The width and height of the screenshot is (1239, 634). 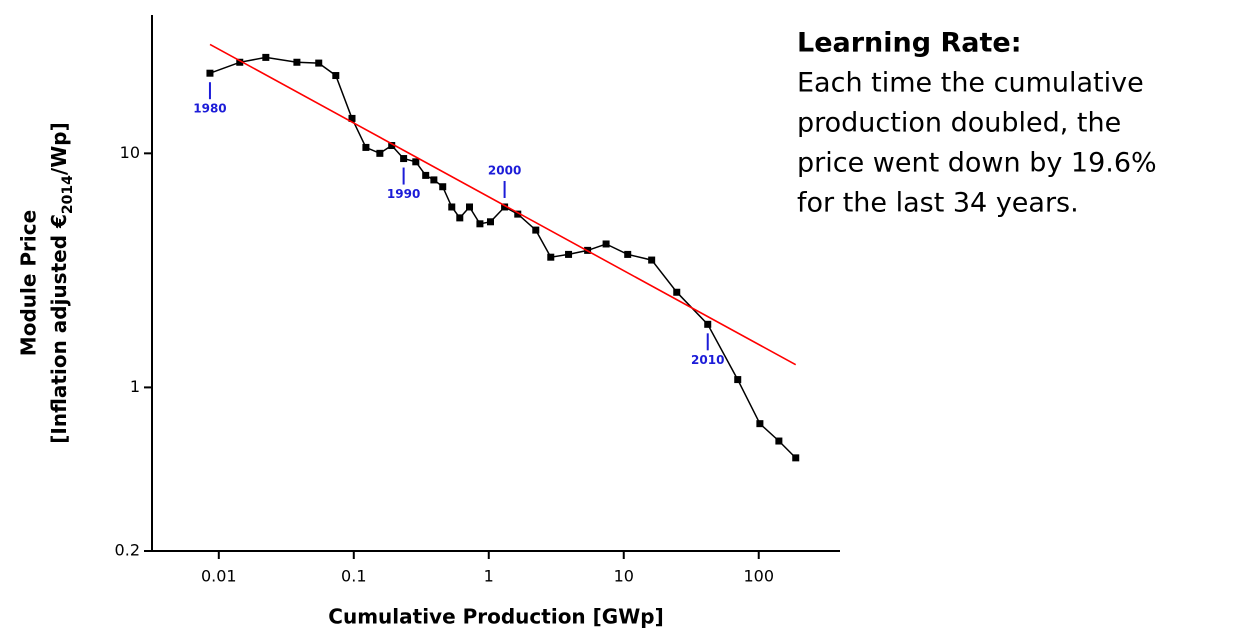 I want to click on y-label-sub: 2014, so click(x=68, y=194).